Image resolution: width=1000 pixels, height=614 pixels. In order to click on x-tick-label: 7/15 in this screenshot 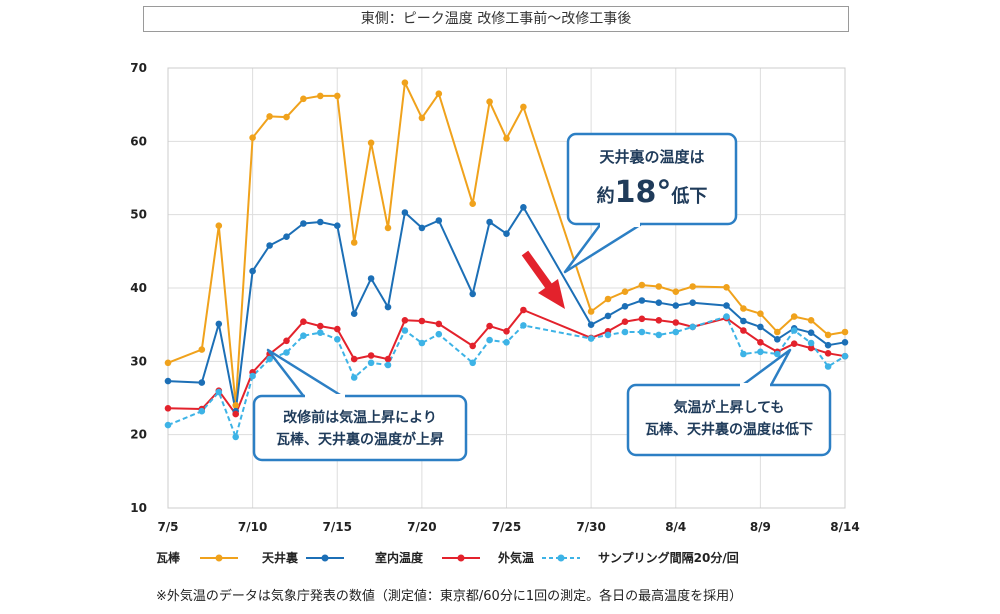, I will do `click(337, 527)`.